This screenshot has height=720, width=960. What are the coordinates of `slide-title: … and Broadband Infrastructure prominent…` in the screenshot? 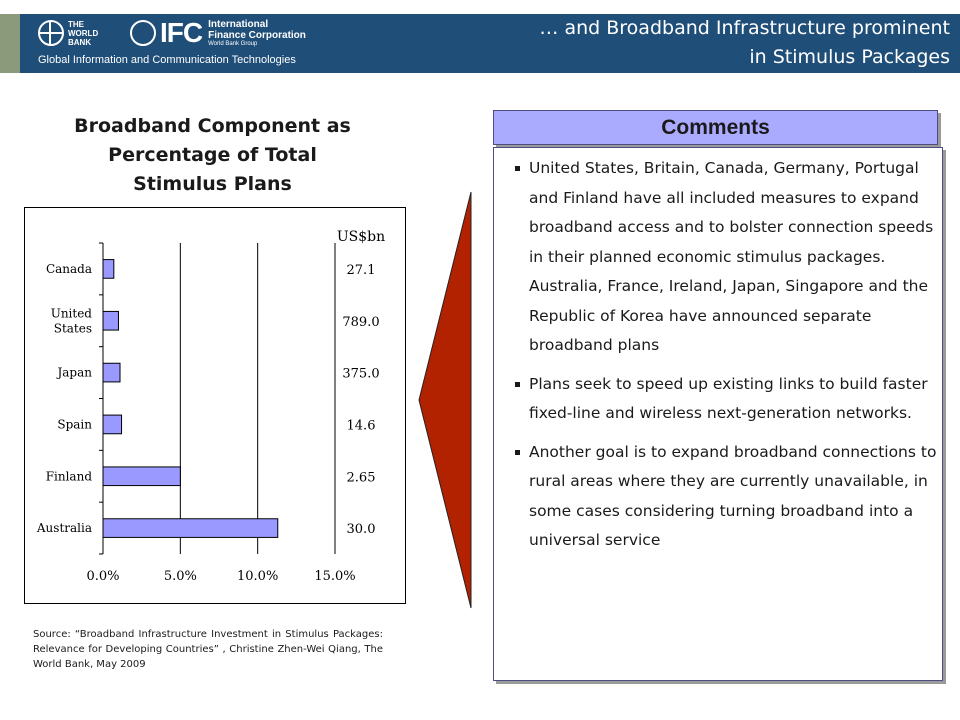 It's located at (670, 43).